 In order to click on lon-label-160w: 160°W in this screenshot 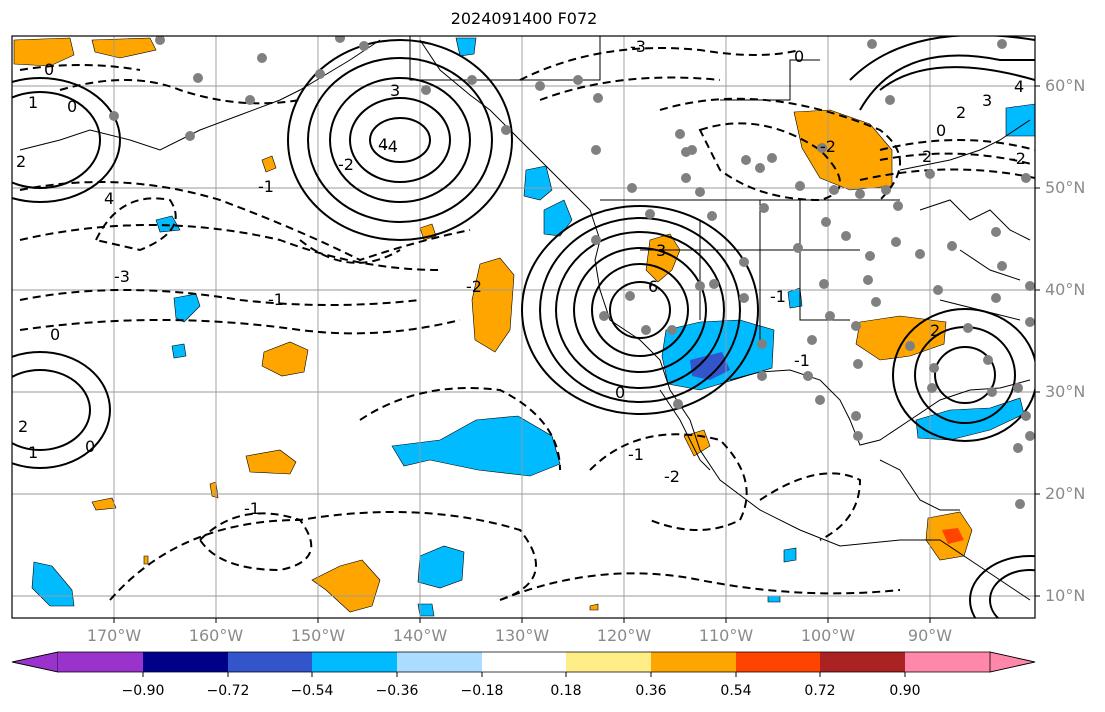, I will do `click(216, 635)`.